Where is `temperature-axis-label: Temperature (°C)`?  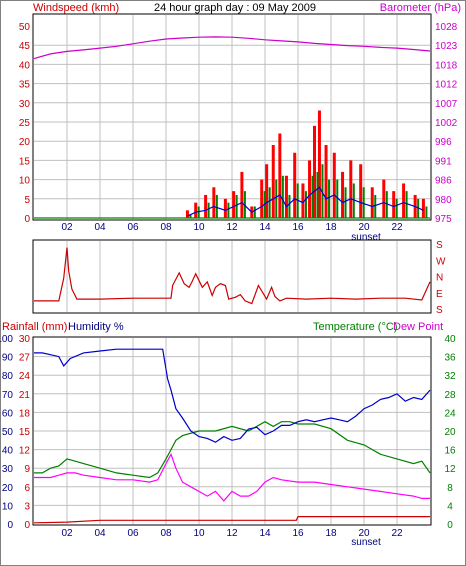 temperature-axis-label: Temperature (°C) is located at coordinates (355, 327).